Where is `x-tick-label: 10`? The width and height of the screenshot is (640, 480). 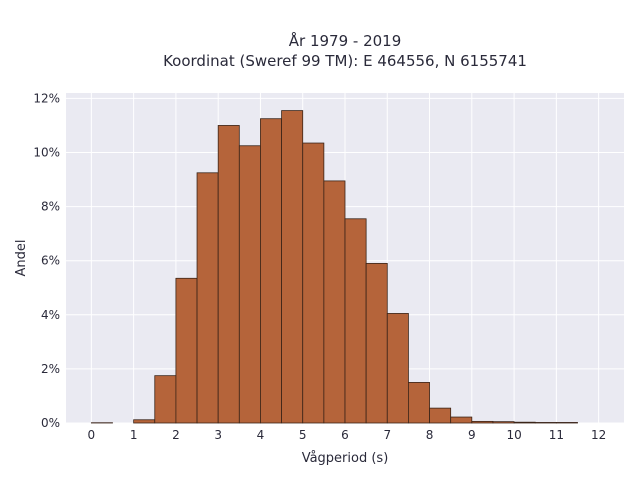 x-tick-label: 10 is located at coordinates (513, 435).